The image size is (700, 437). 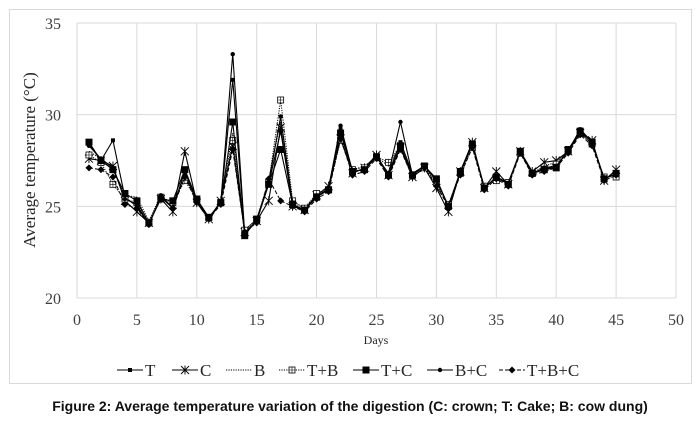 What do you see at coordinates (676, 320) in the screenshot?
I see `x-tick-label: 50` at bounding box center [676, 320].